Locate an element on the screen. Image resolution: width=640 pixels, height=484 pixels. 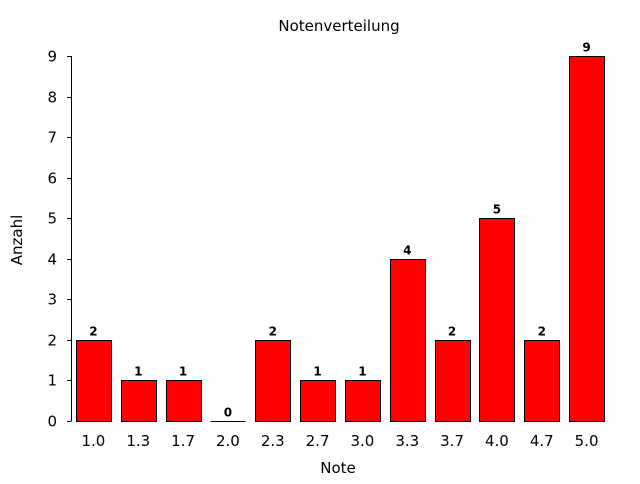
bar-3.0 is located at coordinates (363, 401).